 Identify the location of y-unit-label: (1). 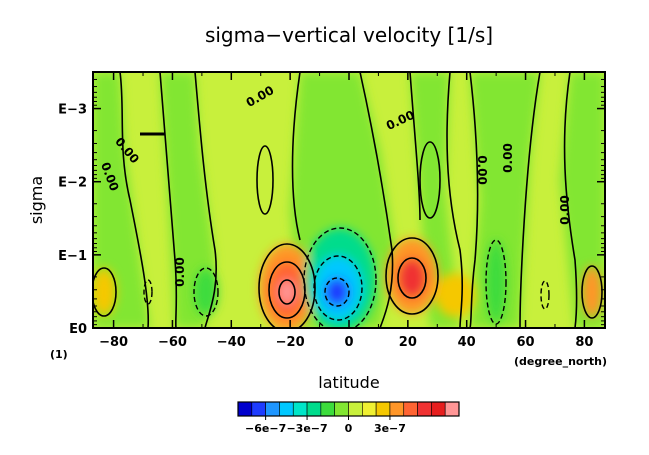
(59, 354).